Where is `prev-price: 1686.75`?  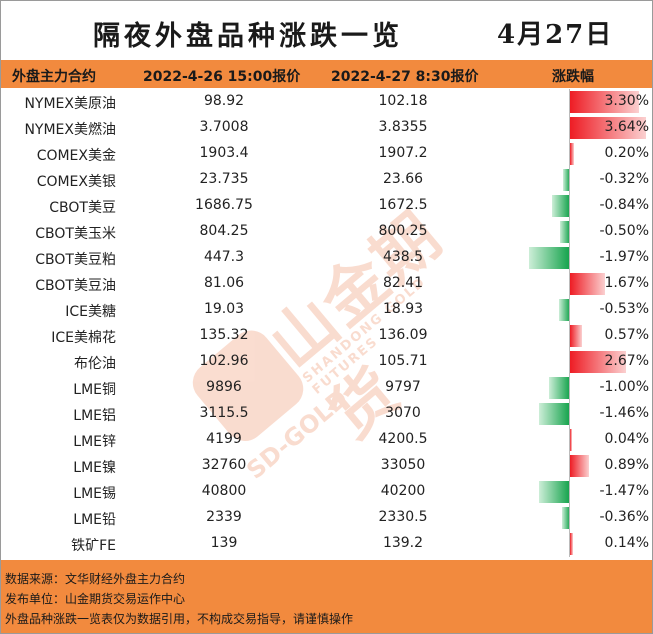
prev-price: 1686.75 is located at coordinates (224, 205).